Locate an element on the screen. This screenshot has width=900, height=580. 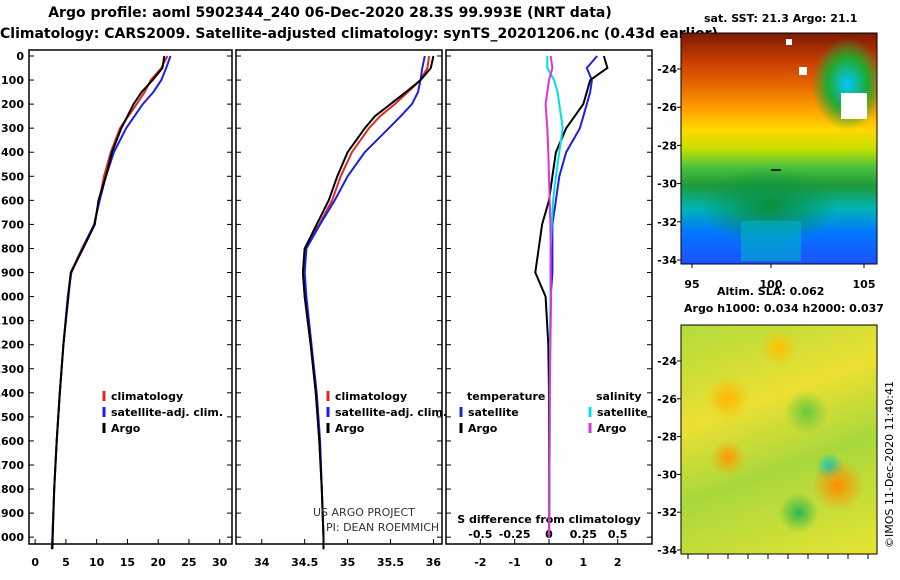
sst-lon-label: 100 is located at coordinates (771, 284).